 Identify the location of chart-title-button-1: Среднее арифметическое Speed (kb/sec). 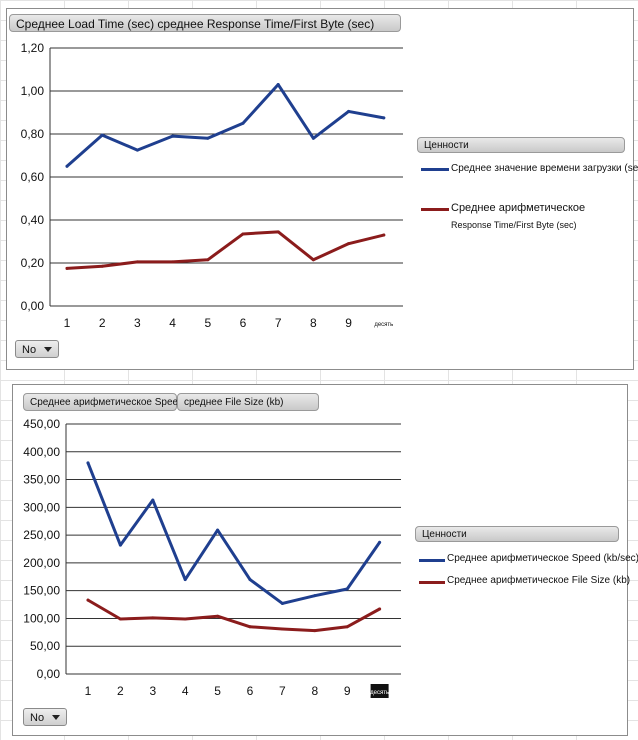
(122, 402).